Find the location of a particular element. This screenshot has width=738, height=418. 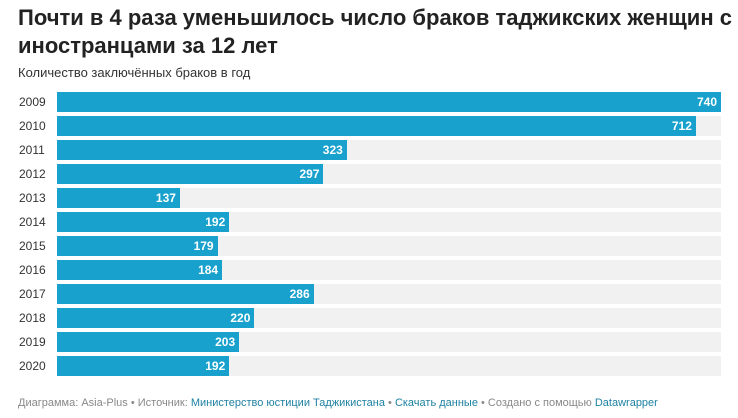

value-label: 137 is located at coordinates (165, 198).